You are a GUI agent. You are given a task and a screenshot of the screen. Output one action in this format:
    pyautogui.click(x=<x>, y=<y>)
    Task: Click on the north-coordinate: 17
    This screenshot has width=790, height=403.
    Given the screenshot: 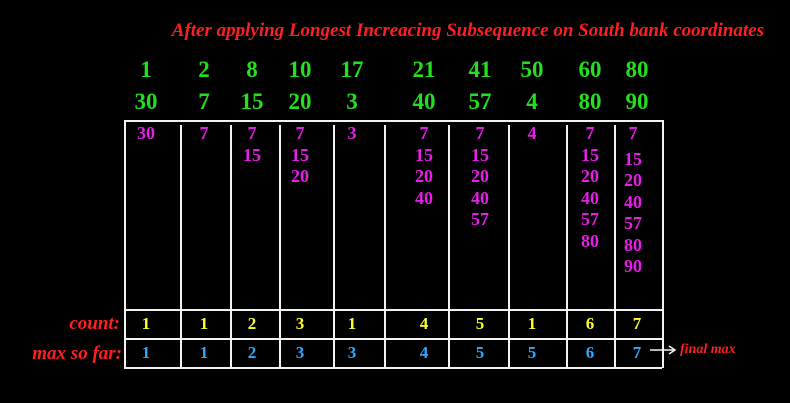 What is the action you would take?
    pyautogui.click(x=352, y=69)
    